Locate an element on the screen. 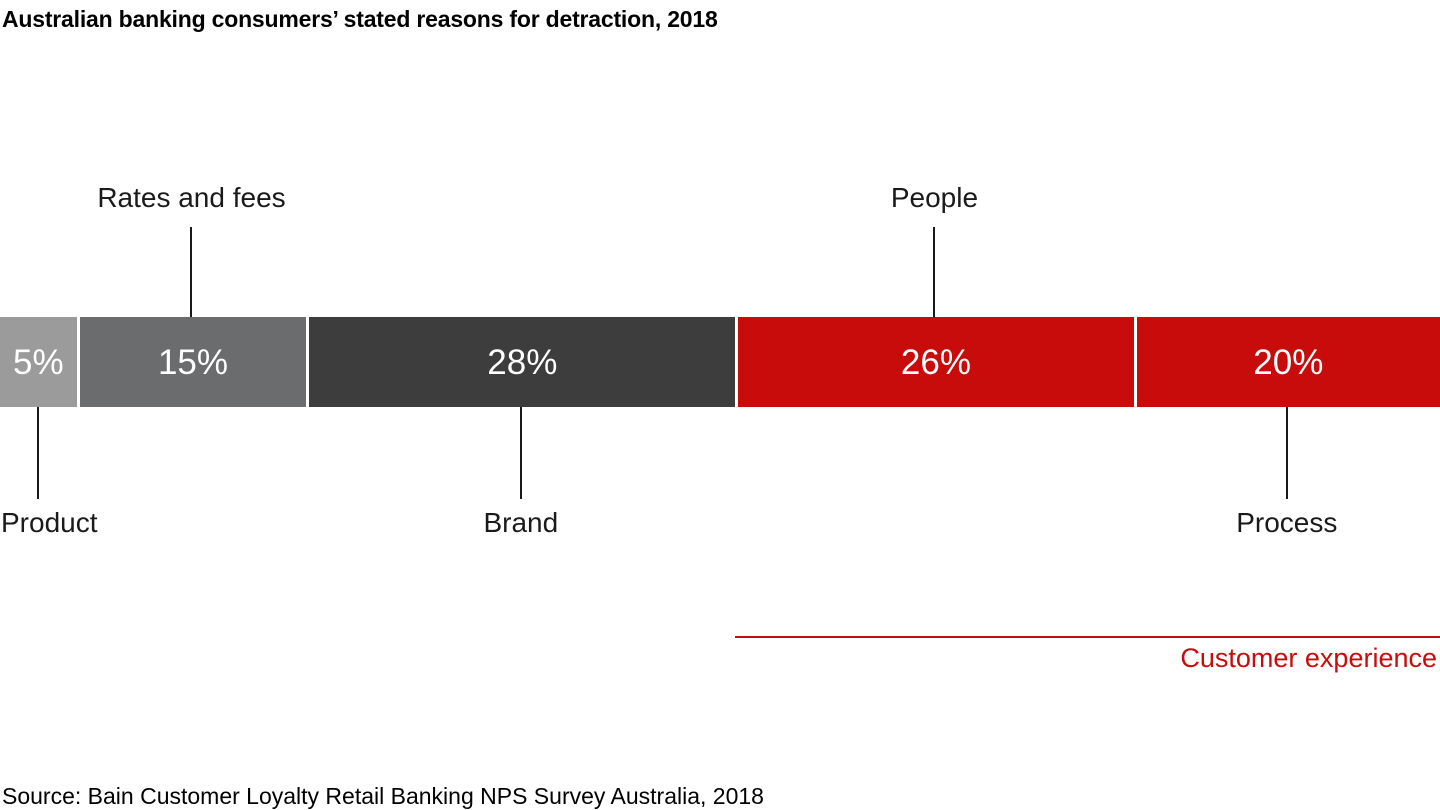 The width and height of the screenshot is (1440, 810). category-label-people: People is located at coordinates (934, 197).